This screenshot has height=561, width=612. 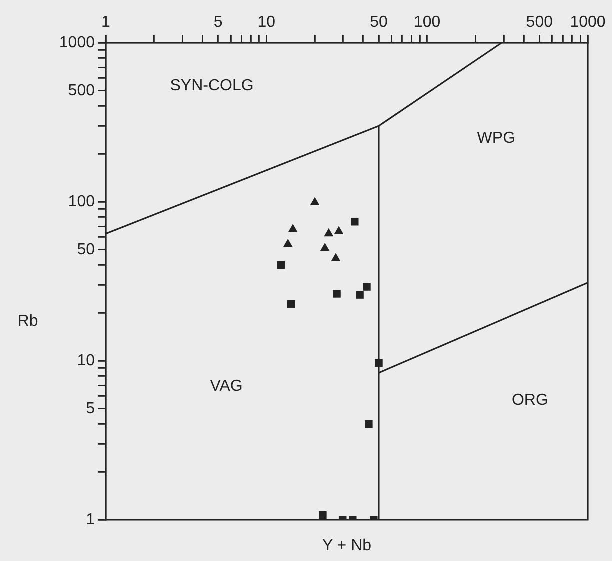 What do you see at coordinates (212, 85) in the screenshot?
I see `annotation: SYN-COLG` at bounding box center [212, 85].